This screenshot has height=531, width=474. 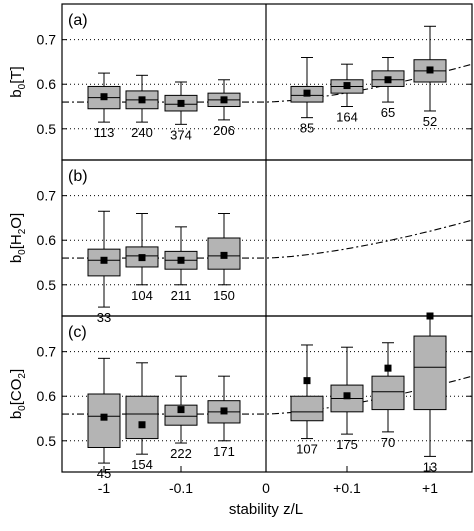 I want to click on box-7: 13, so click(x=430, y=393).